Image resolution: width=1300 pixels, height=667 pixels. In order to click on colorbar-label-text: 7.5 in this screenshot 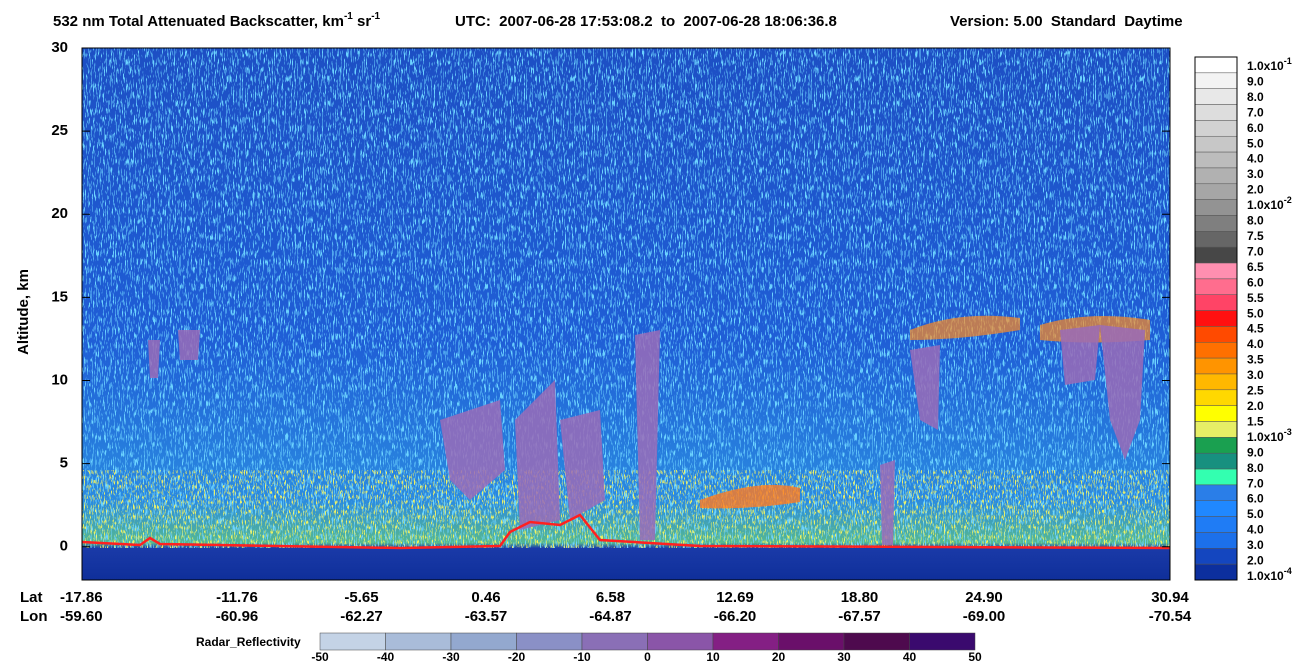, I will do `click(1255, 236)`.